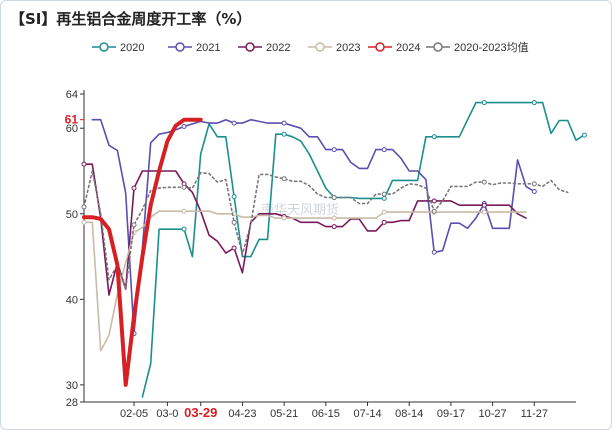 The image size is (612, 430). What do you see at coordinates (409, 414) in the screenshot?
I see `x-tick-label: 08-14` at bounding box center [409, 414].